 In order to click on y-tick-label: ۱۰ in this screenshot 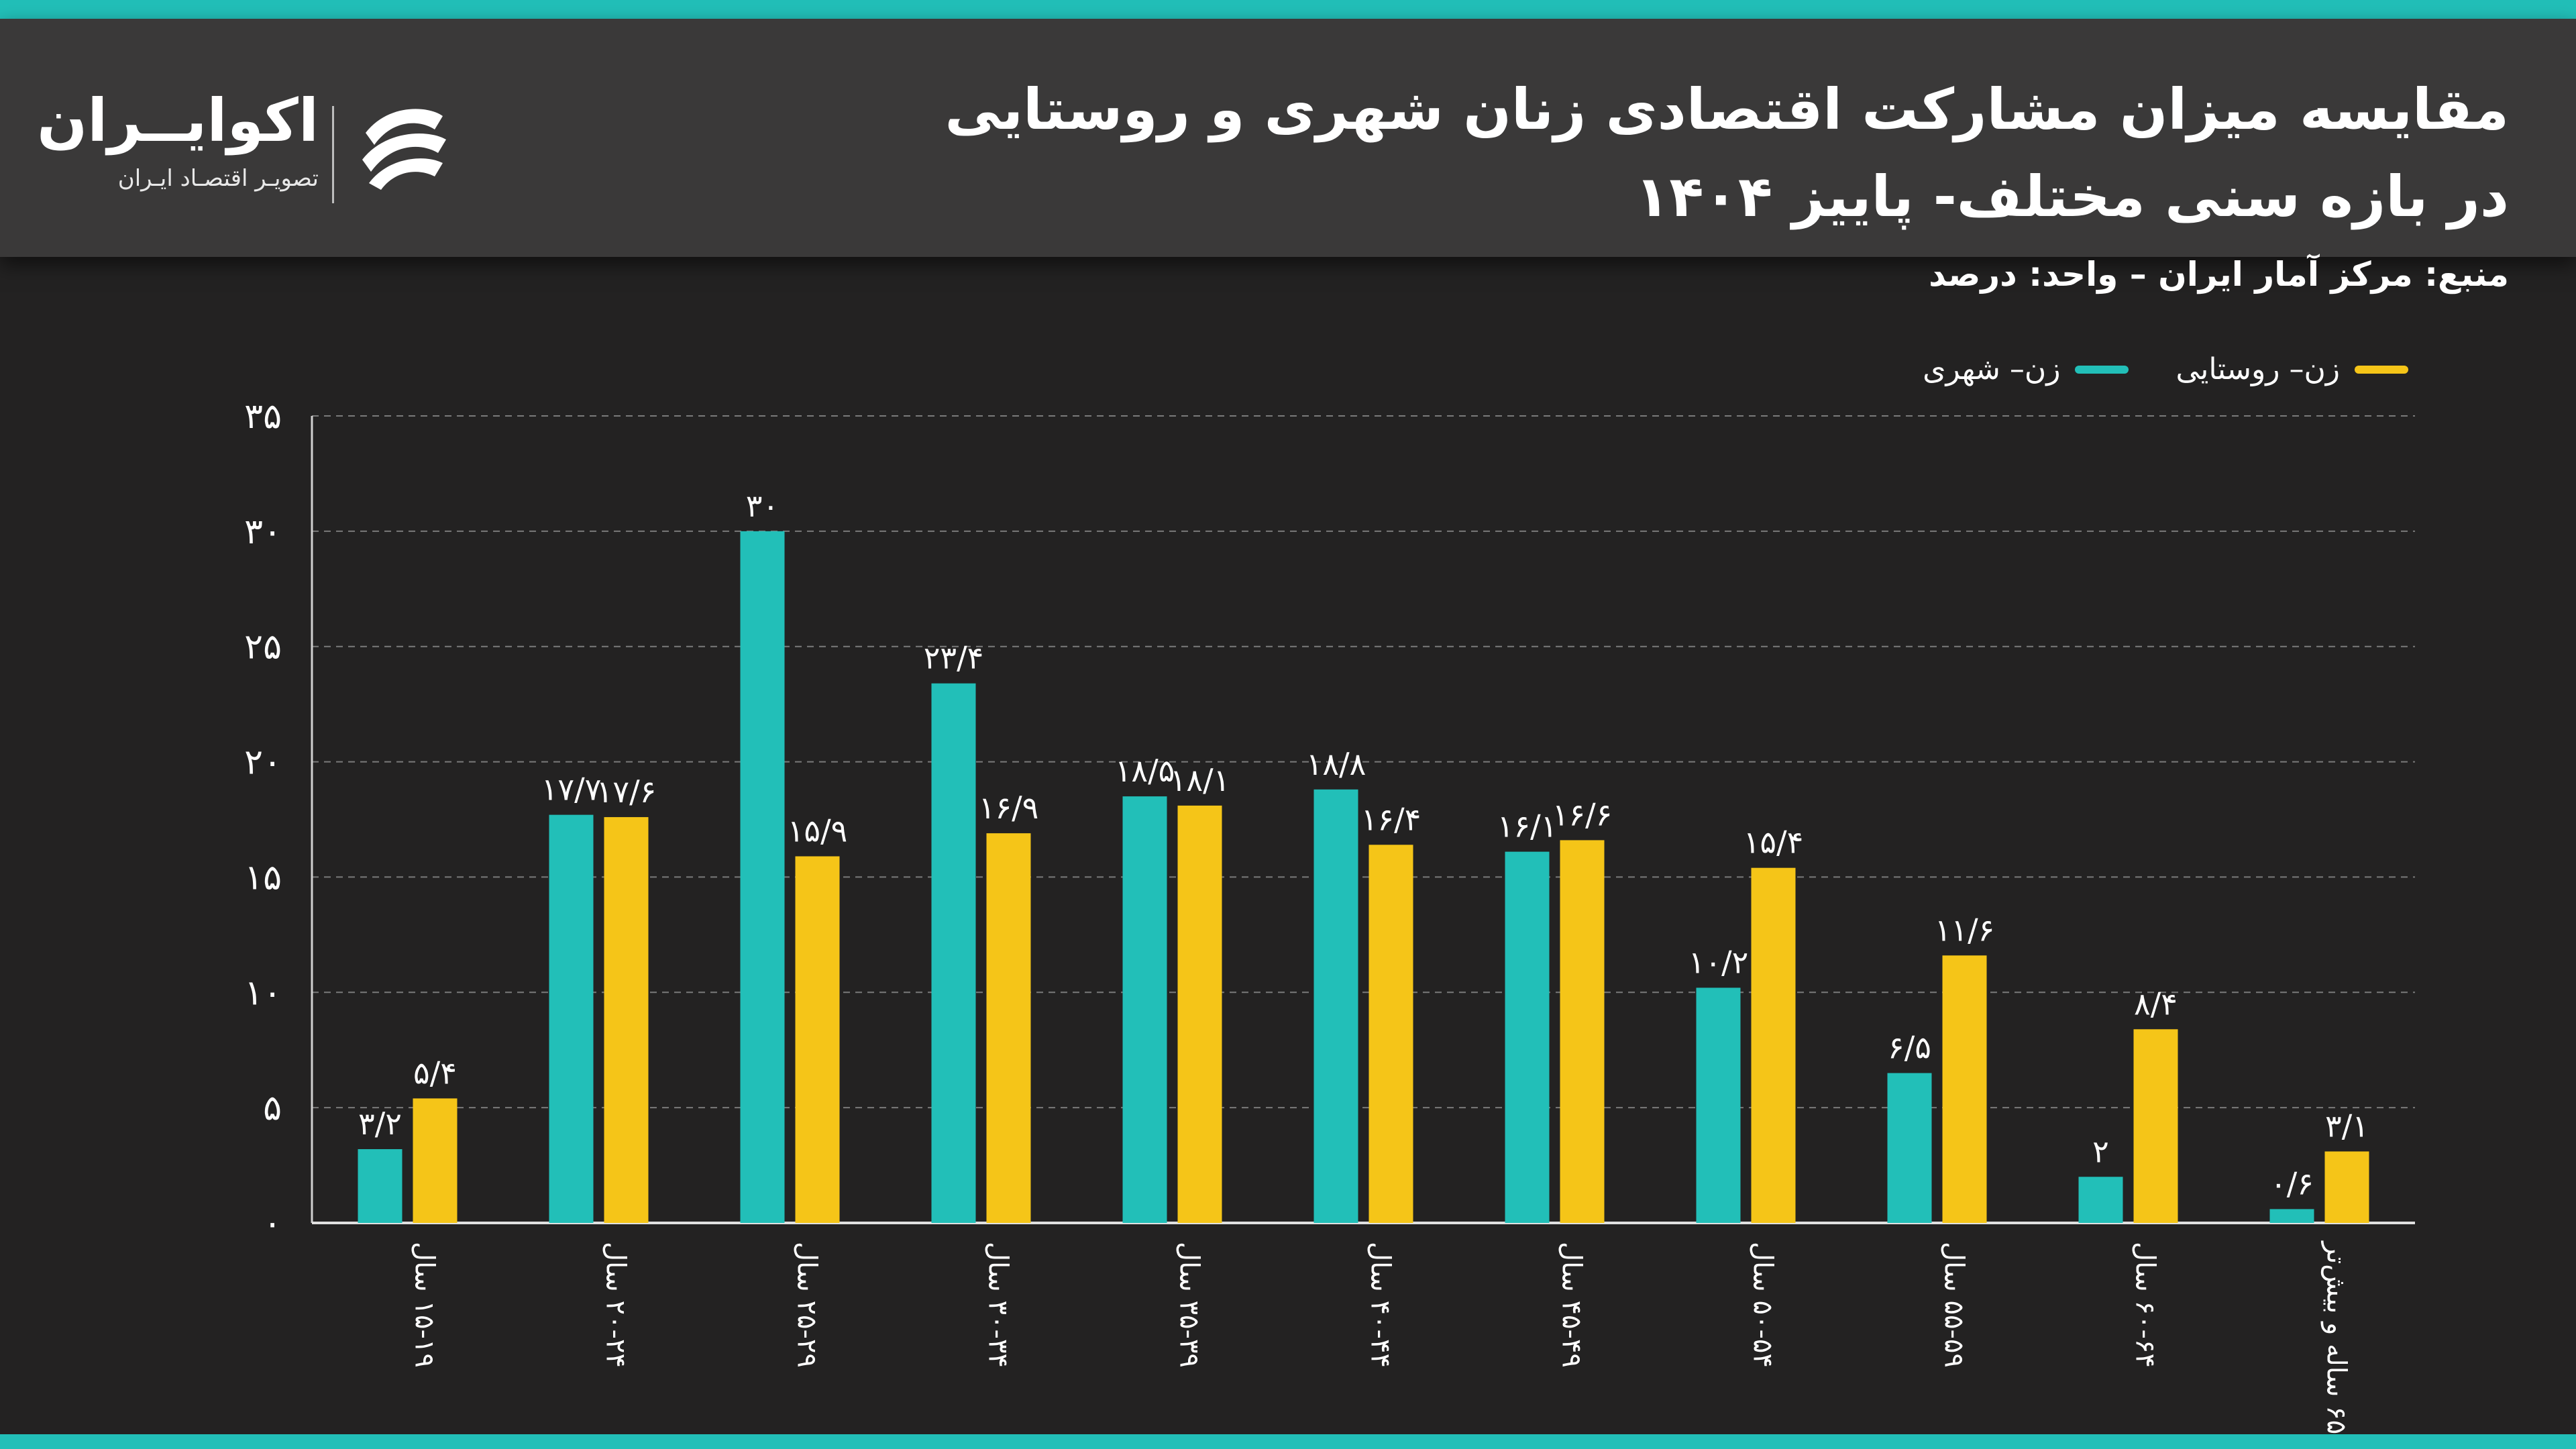, I will do `click(263, 993)`.